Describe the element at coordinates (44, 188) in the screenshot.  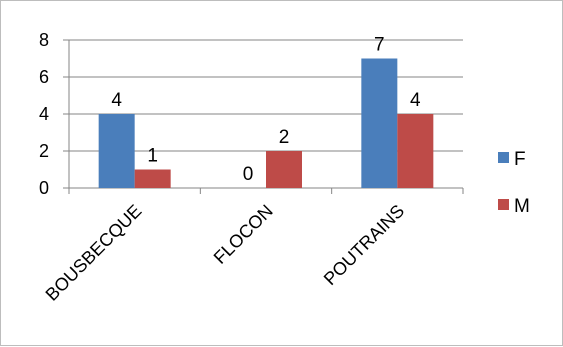
I see `y-tick-label: 0` at that location.